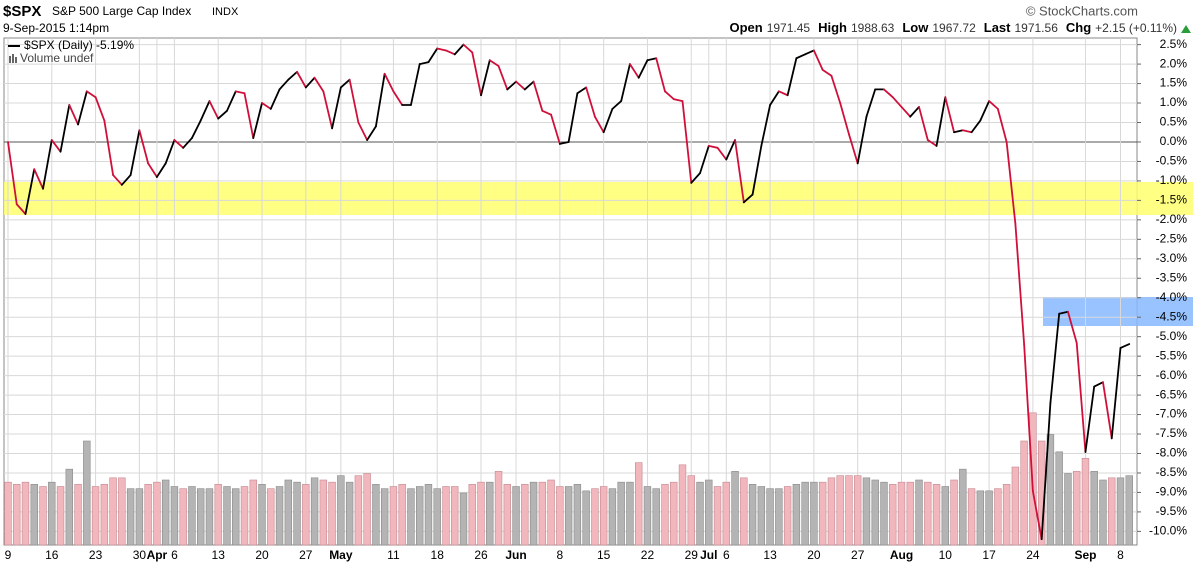 This screenshot has height=566, width=1193. Describe the element at coordinates (121, 11) in the screenshot. I see `index-name: S&P 500 Large Cap Index` at that location.